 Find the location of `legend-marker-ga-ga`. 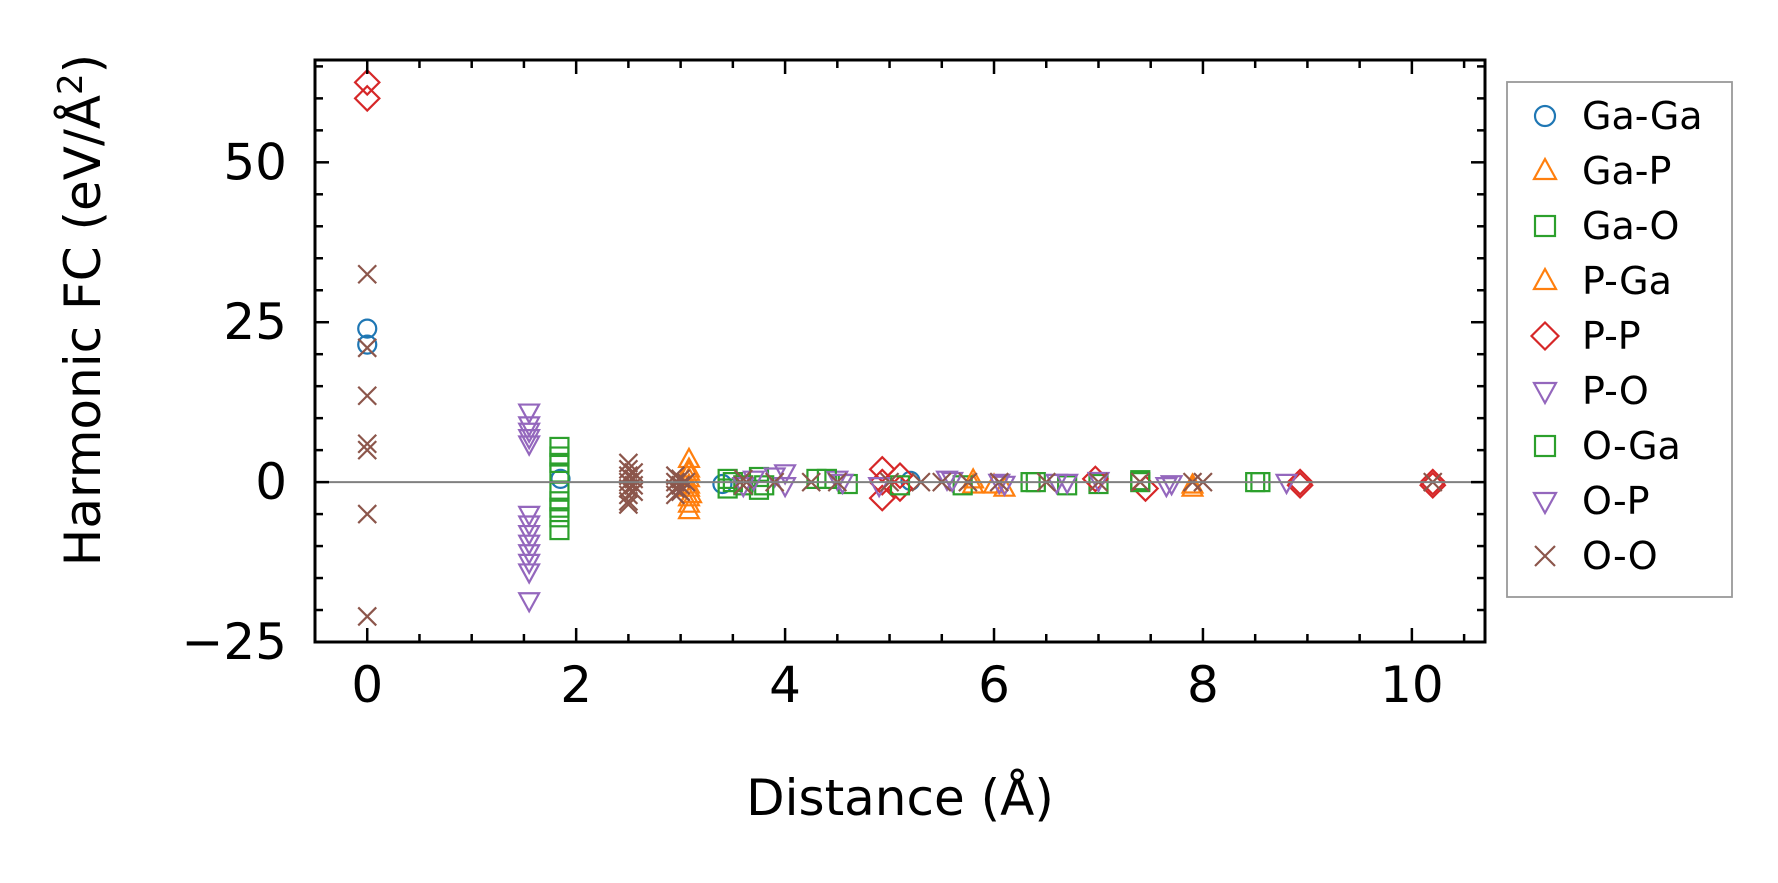

legend-marker-ga-ga is located at coordinates (1545, 116).